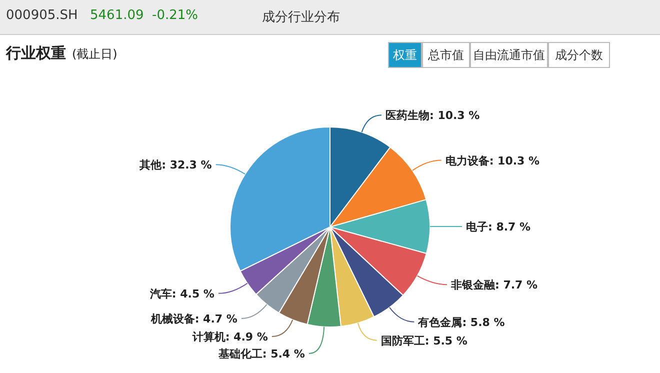 This screenshot has width=660, height=373. What do you see at coordinates (432, 115) in the screenshot?
I see `slice-label: 医药生物: 10.3 %` at bounding box center [432, 115].